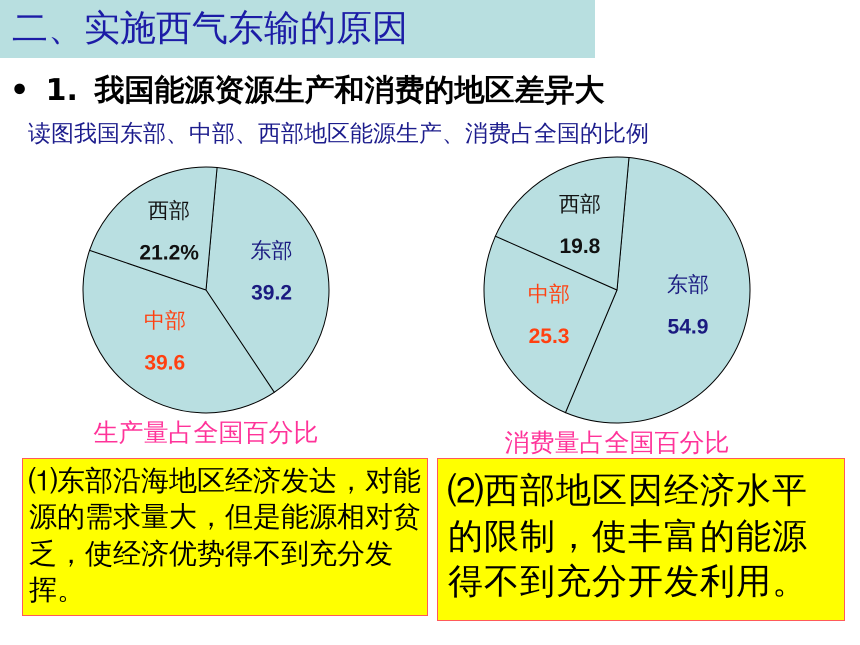 The image size is (860, 645). Describe the element at coordinates (297, 29) in the screenshot. I see `text: 二、实施西气东输的原因` at that location.